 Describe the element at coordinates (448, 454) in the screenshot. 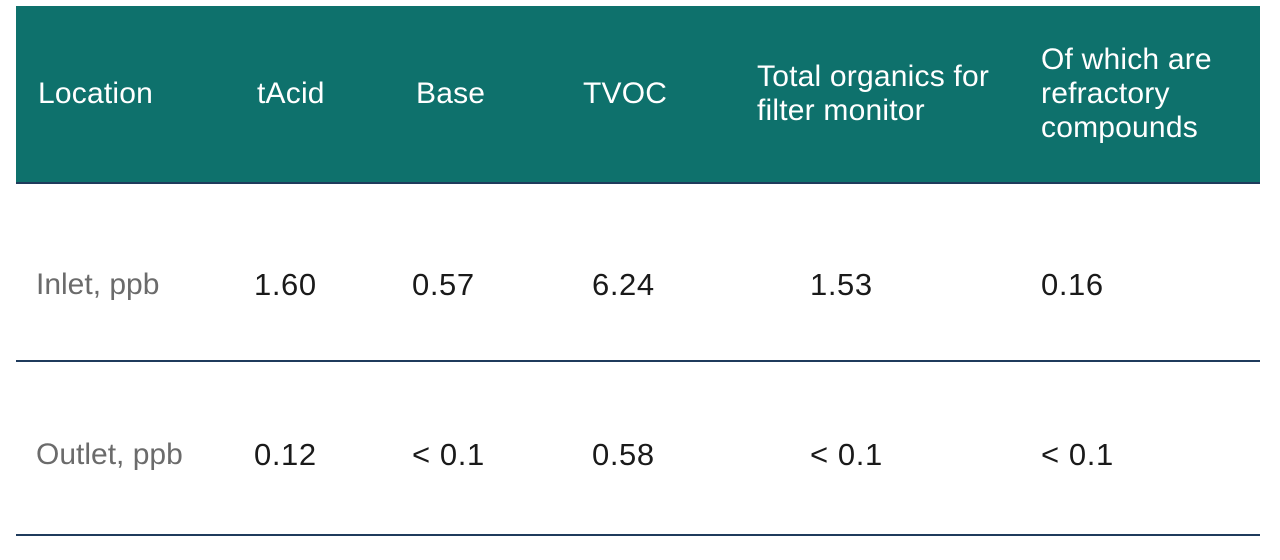

I see `cell-base: < 0.1` at that location.